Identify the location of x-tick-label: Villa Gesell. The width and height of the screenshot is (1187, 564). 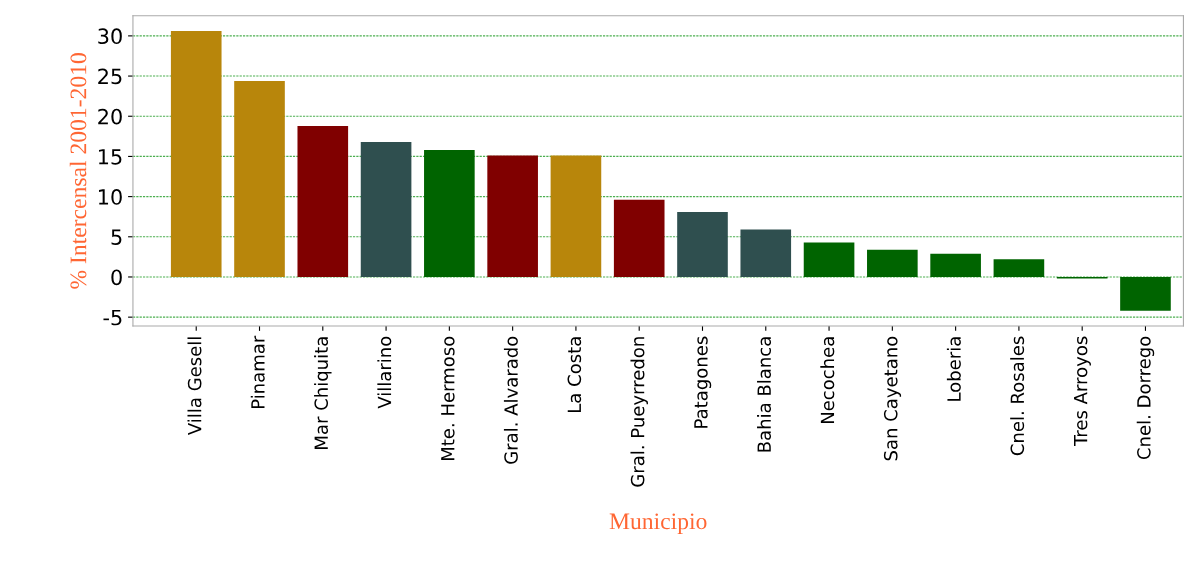
(194, 386).